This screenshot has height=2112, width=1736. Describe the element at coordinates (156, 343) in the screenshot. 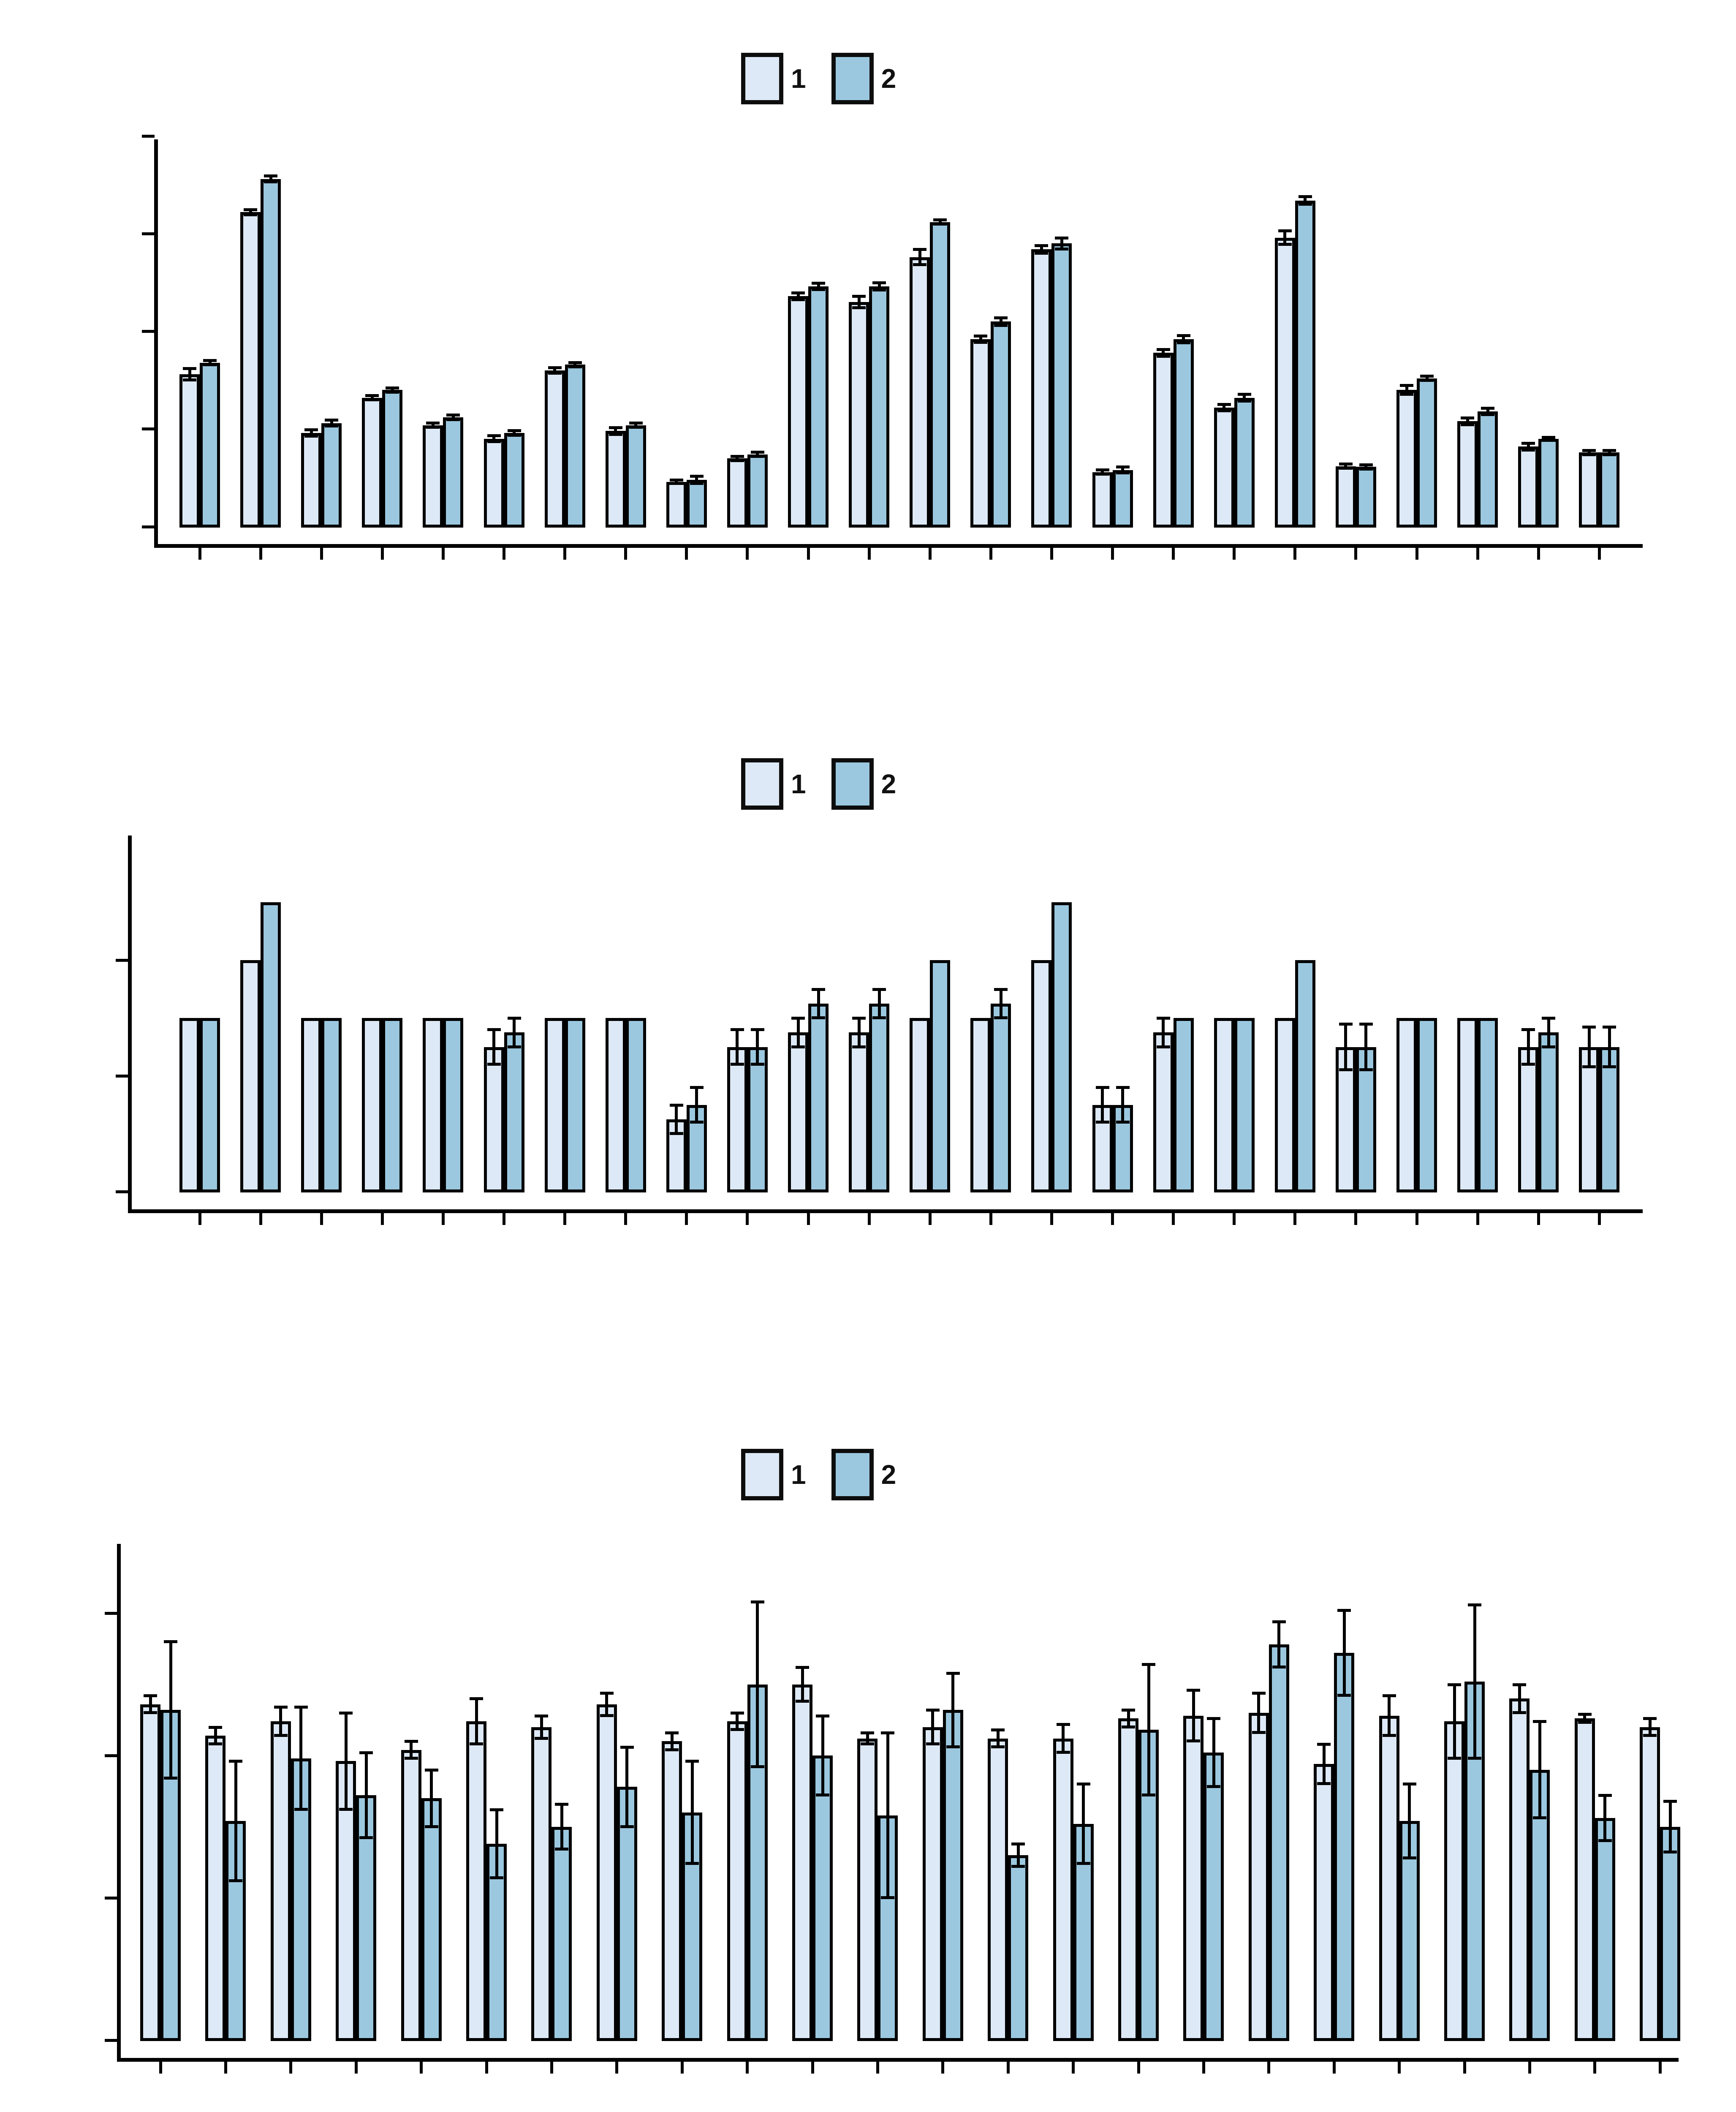

I see `y-axis-line` at that location.